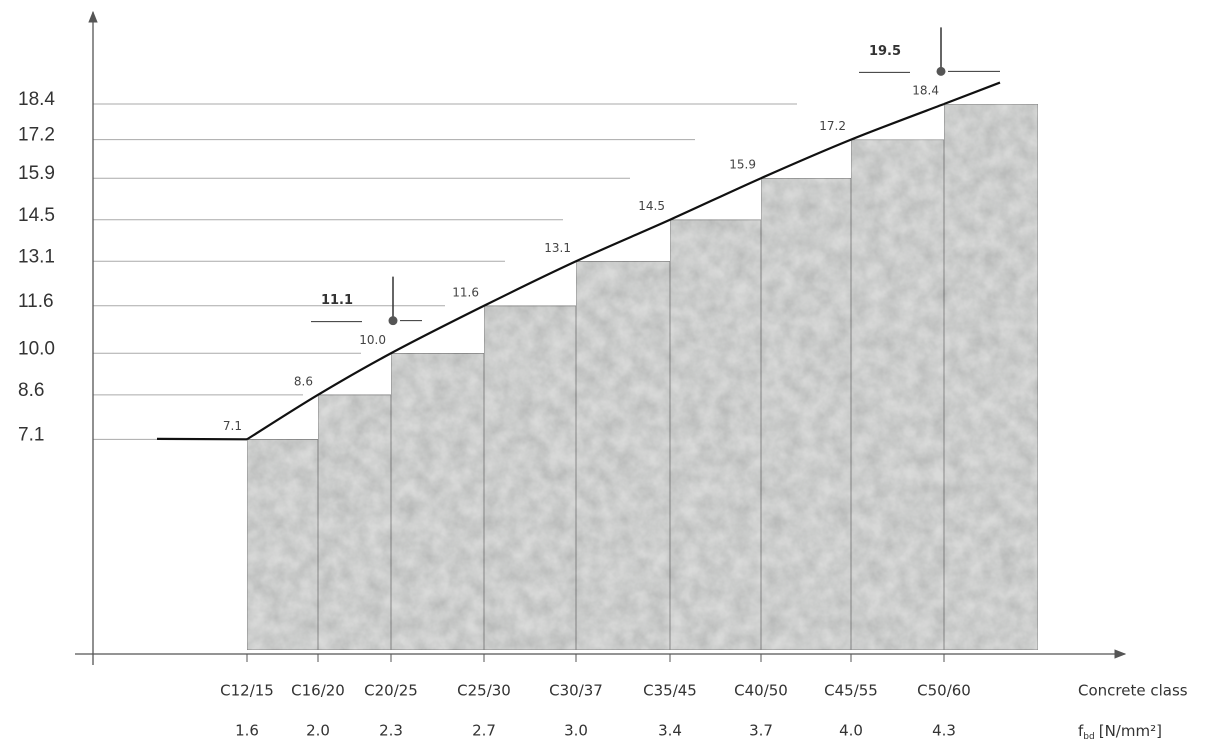 The height and width of the screenshot is (747, 1218). What do you see at coordinates (761, 731) in the screenshot?
I see `x2-tick-label: 3.7` at bounding box center [761, 731].